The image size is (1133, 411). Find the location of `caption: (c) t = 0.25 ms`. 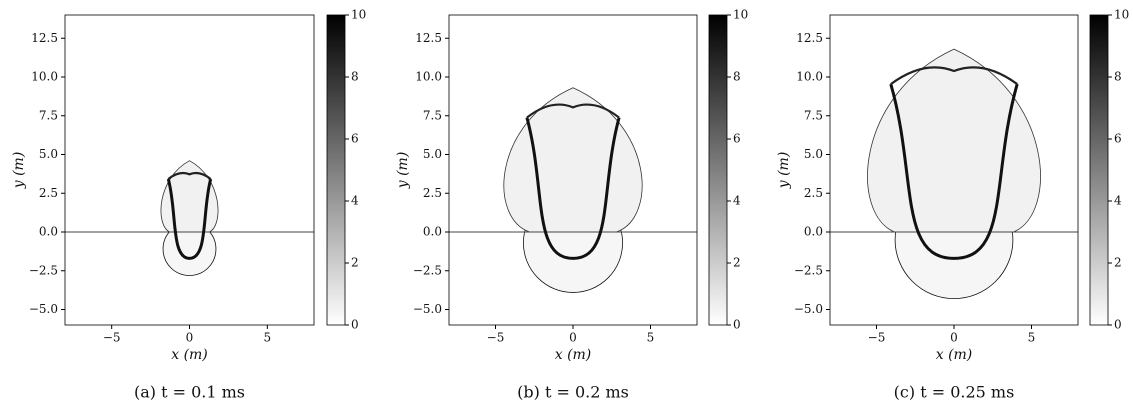

caption: (c) t = 0.25 ms is located at coordinates (954, 392).